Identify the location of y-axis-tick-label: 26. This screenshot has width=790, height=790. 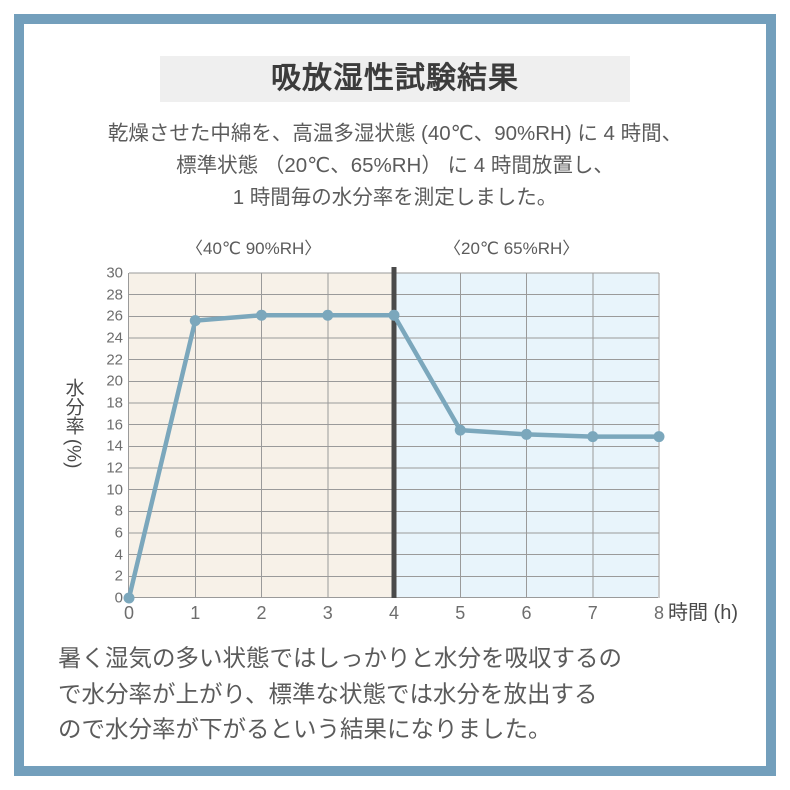
(114, 316).